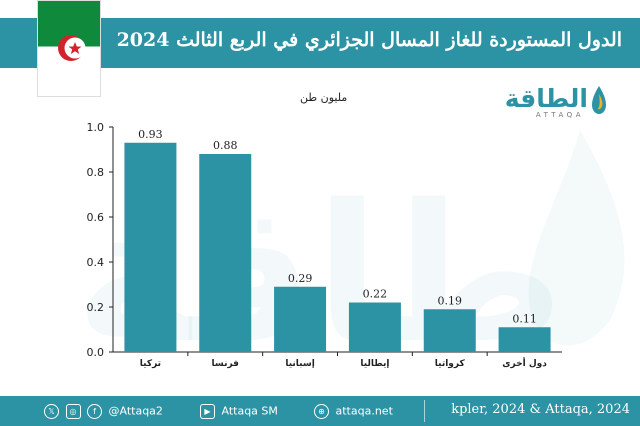 The height and width of the screenshot is (426, 640). What do you see at coordinates (450, 364) in the screenshot?
I see `x-tick-label: كرواتيا` at bounding box center [450, 364].